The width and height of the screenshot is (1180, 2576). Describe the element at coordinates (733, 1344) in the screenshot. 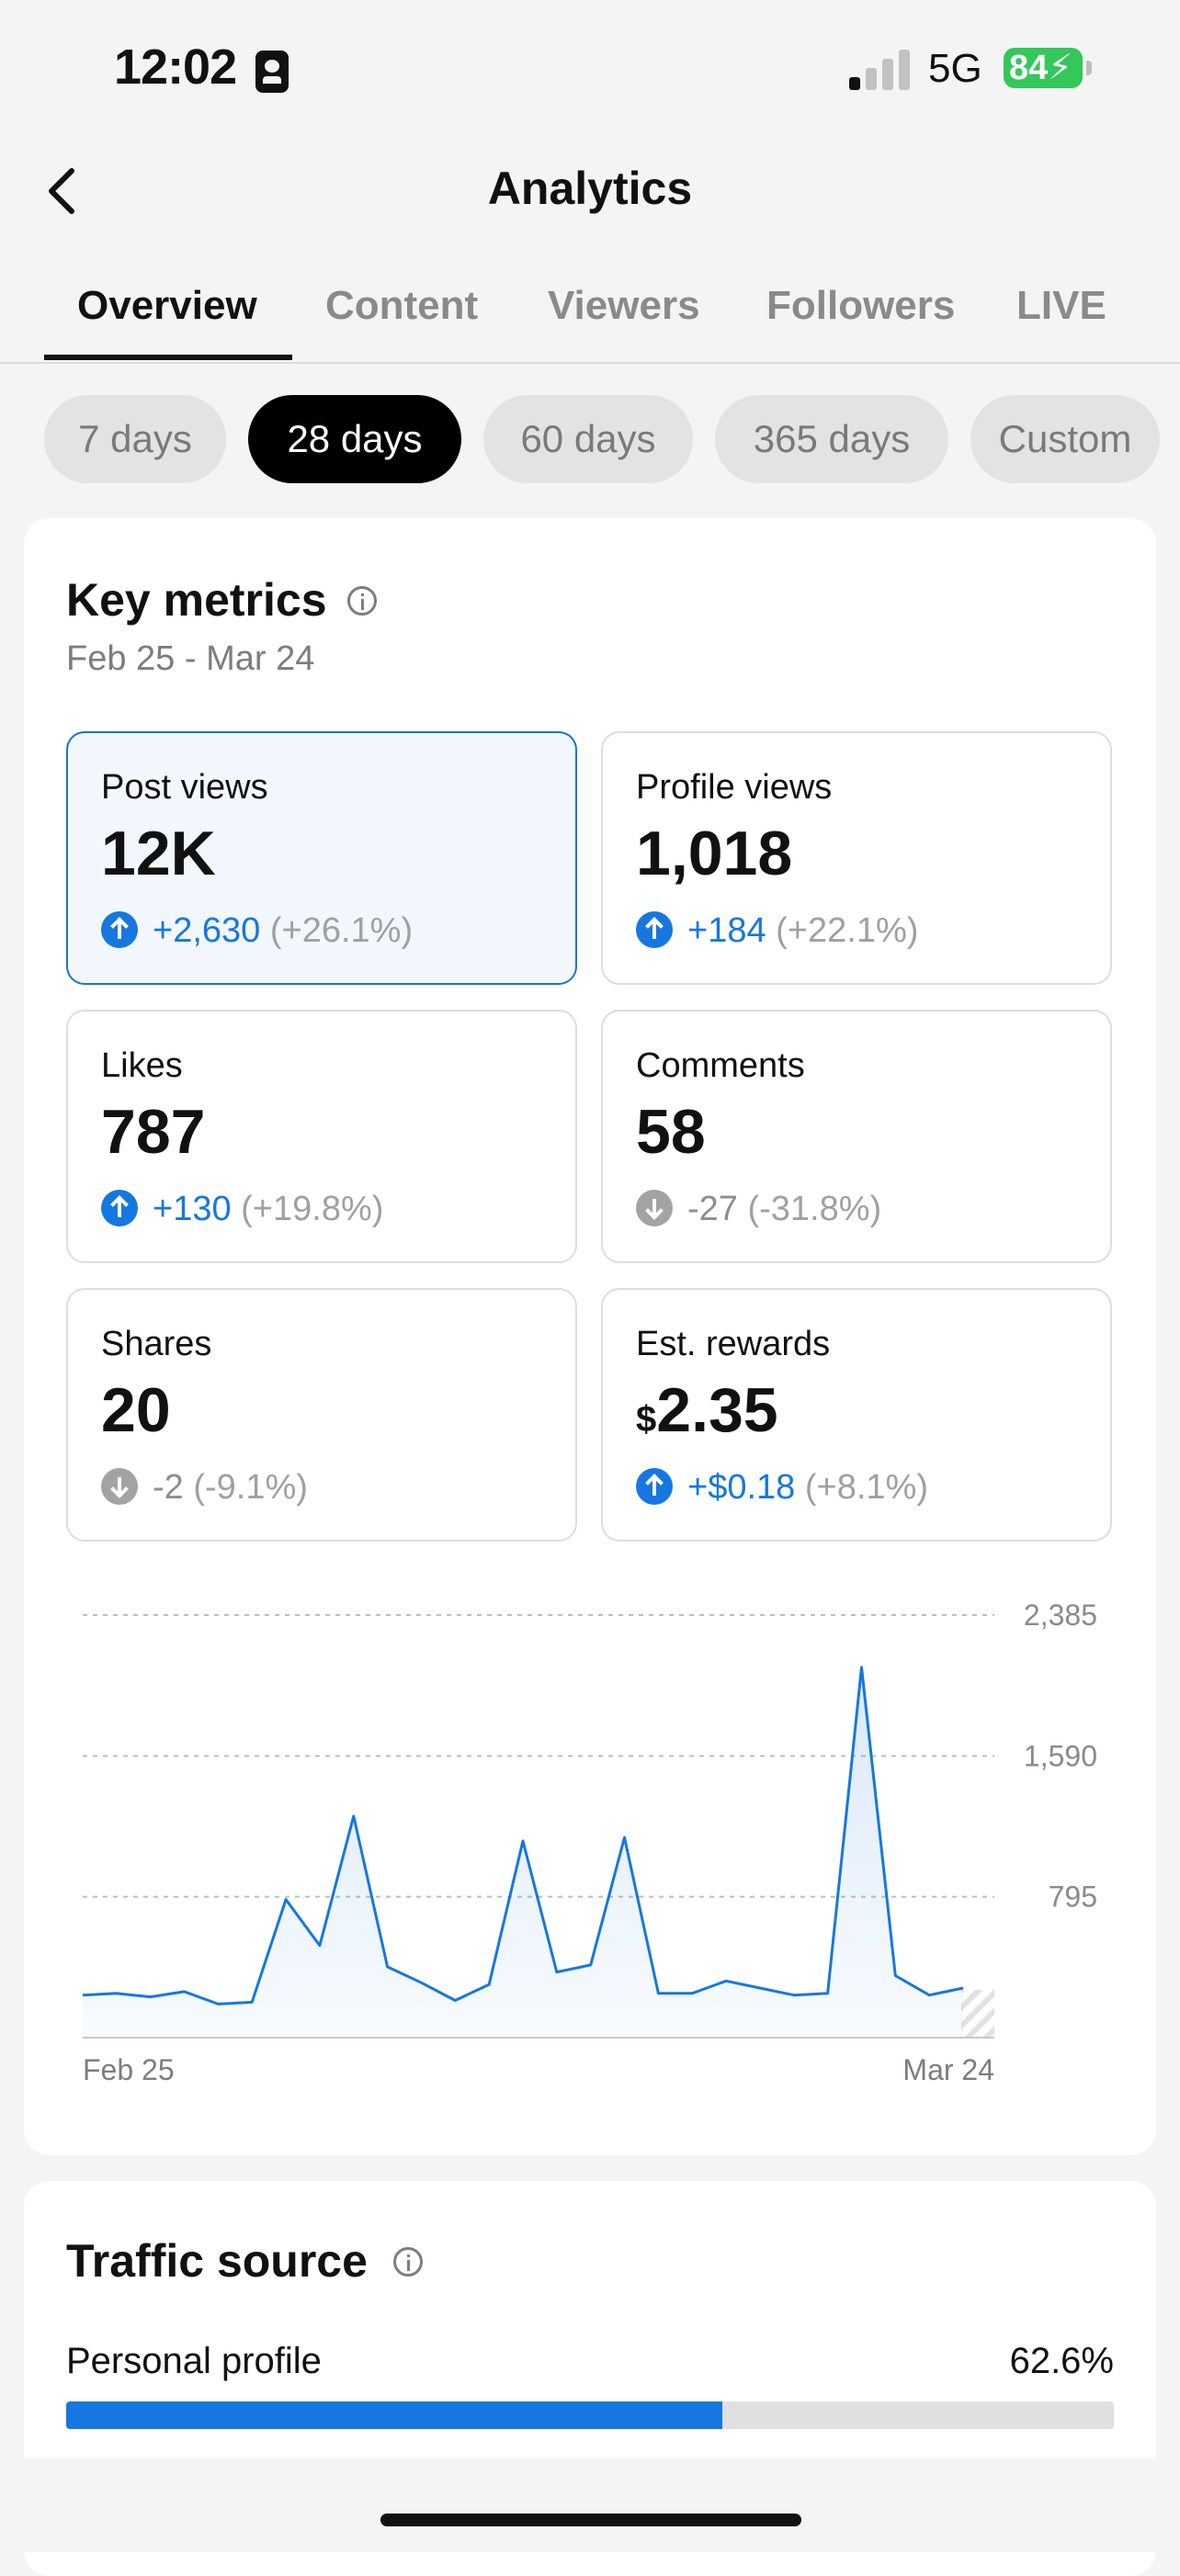

I see `metric-label: Est. rewards` at that location.